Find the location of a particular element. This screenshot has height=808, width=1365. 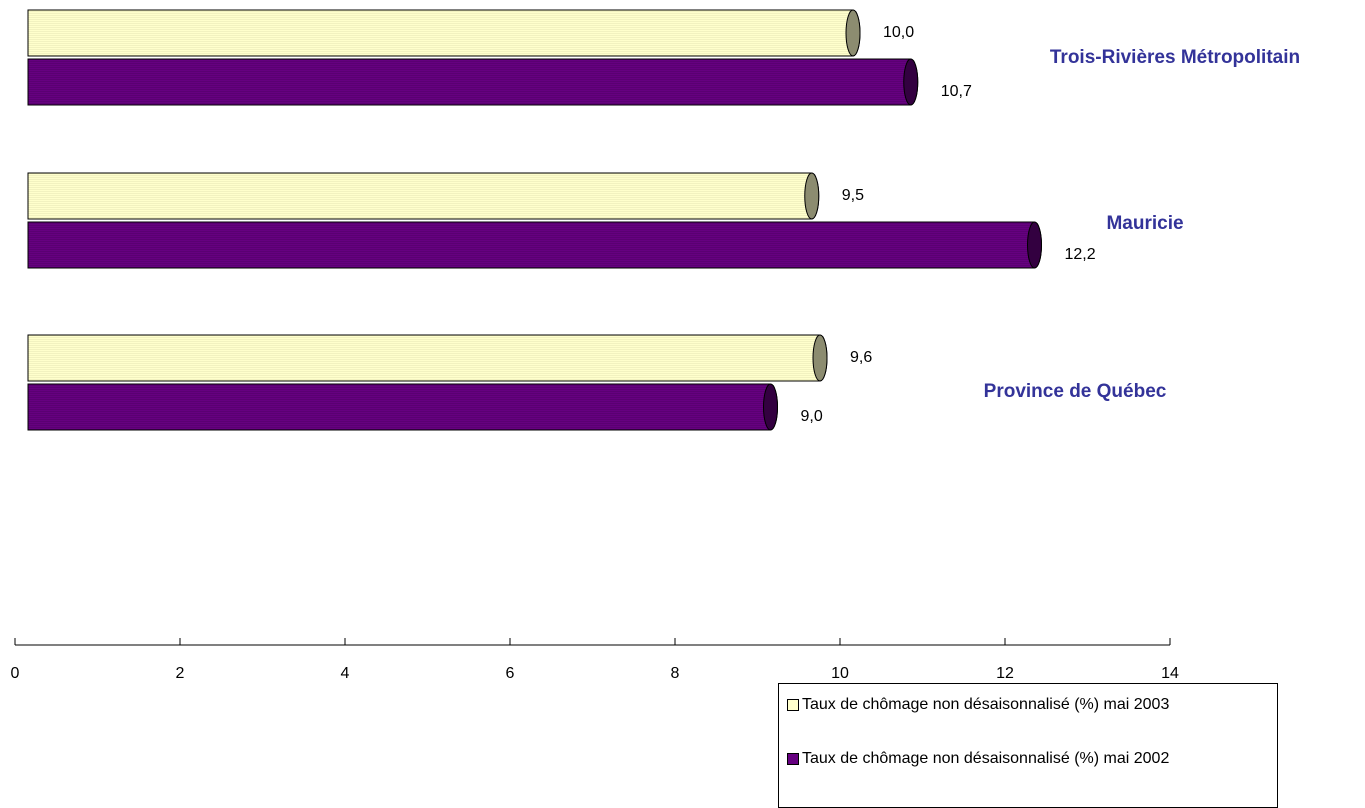

x-tick-label-7: 14 is located at coordinates (1170, 673).